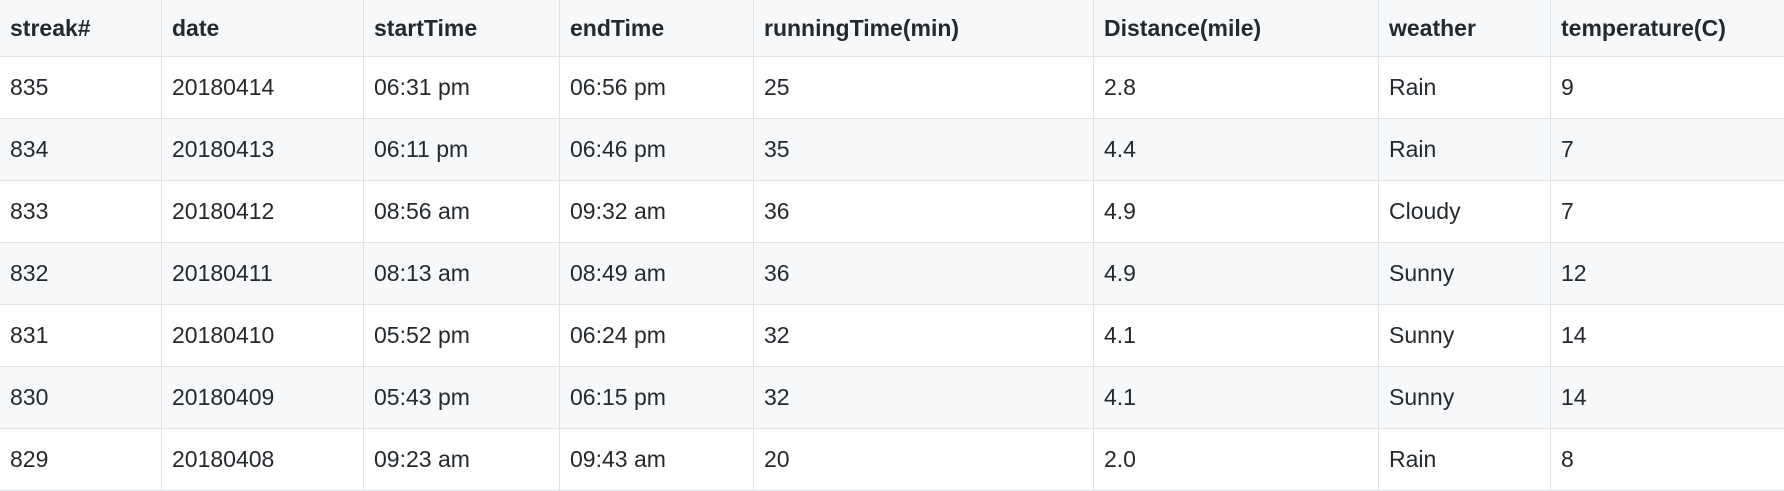 This screenshot has height=491, width=1784. I want to click on header-end-time: endTime, so click(657, 28).